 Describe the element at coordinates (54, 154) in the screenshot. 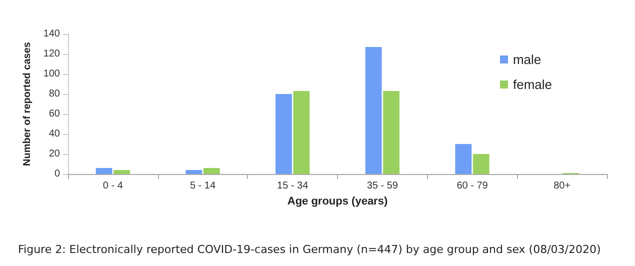

I see `y-tick-label: 20` at that location.